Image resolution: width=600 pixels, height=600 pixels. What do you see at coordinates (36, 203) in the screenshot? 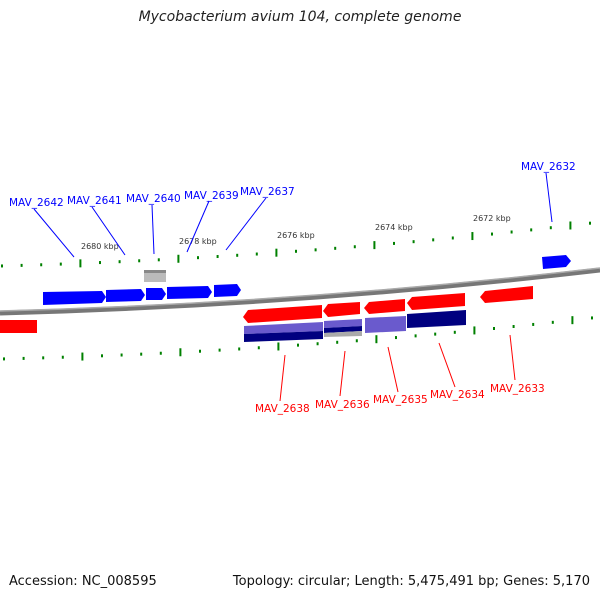
I see `gene-label: MAV_2642` at bounding box center [36, 203].